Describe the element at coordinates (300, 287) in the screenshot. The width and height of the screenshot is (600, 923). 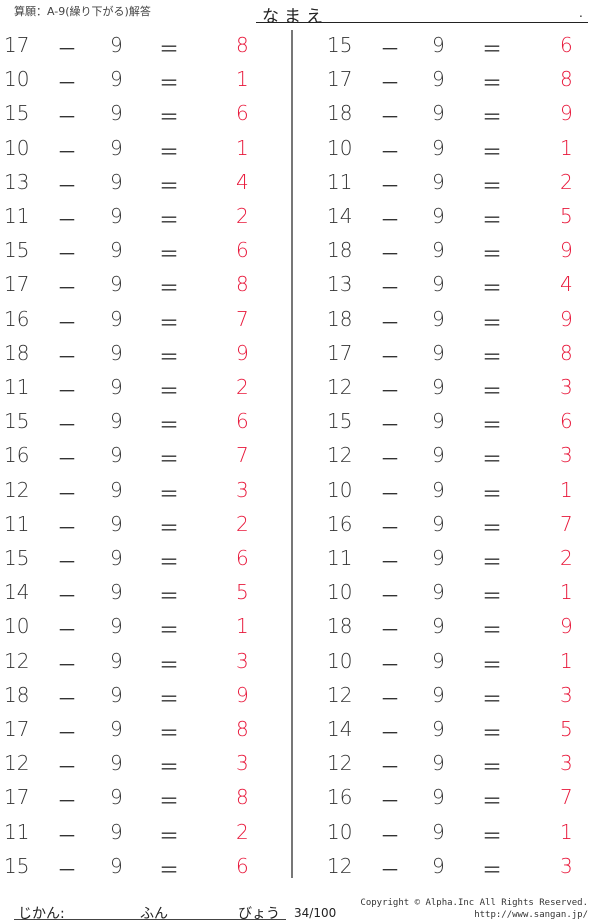
I see `problem-row: 13 － 9 ＝ 4` at that location.